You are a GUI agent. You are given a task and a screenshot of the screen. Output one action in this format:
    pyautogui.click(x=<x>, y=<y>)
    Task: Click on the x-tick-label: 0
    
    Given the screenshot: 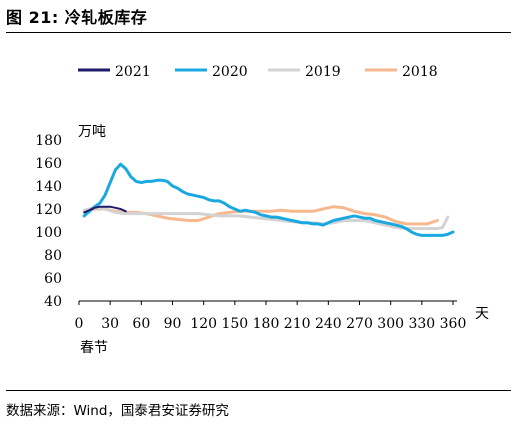 What is the action you would take?
    pyautogui.click(x=79, y=324)
    